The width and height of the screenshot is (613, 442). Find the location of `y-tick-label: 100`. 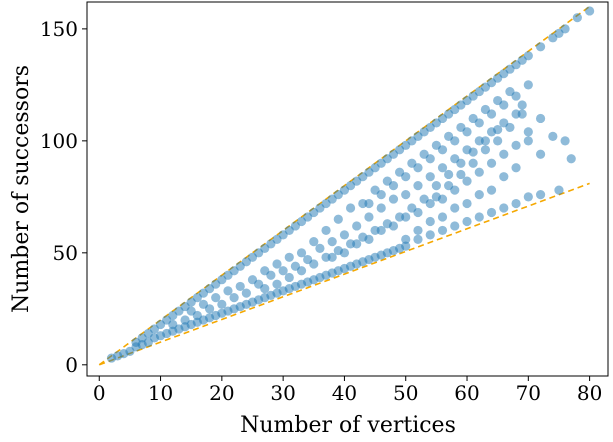

y-tick-label: 100 is located at coordinates (59, 141).